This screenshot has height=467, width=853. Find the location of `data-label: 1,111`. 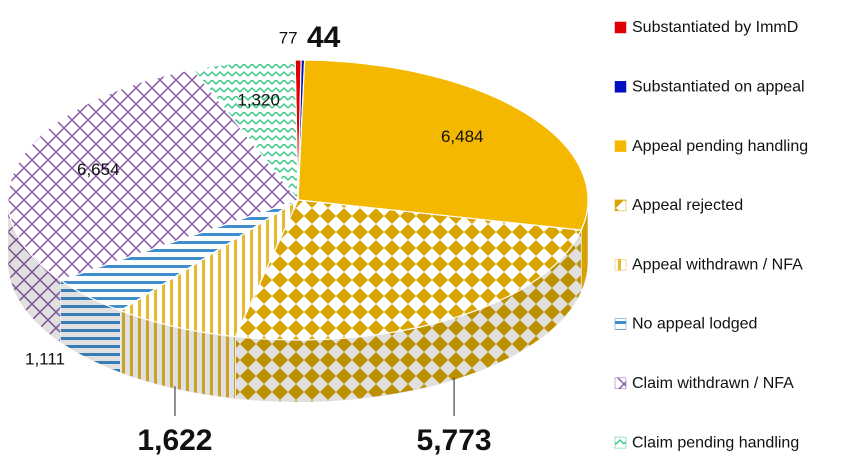

data-label: 1,111 is located at coordinates (45, 358).